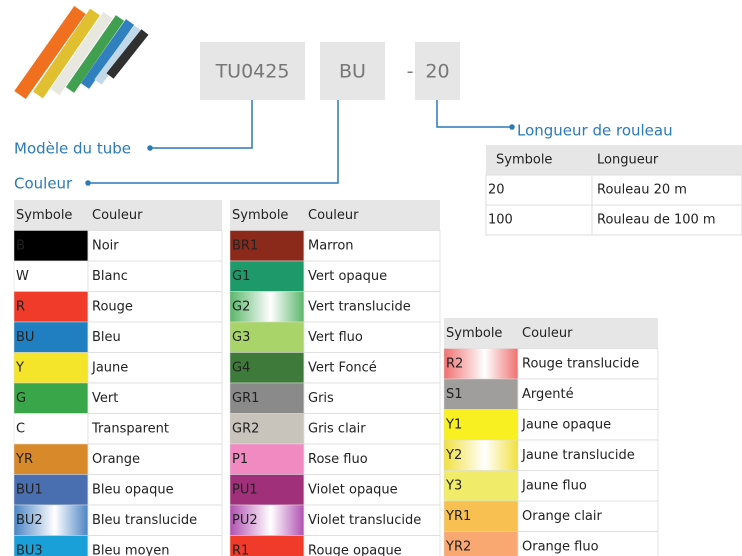 The image size is (742, 556). Describe the element at coordinates (240, 459) in the screenshot. I see `color-symbol: P1` at that location.